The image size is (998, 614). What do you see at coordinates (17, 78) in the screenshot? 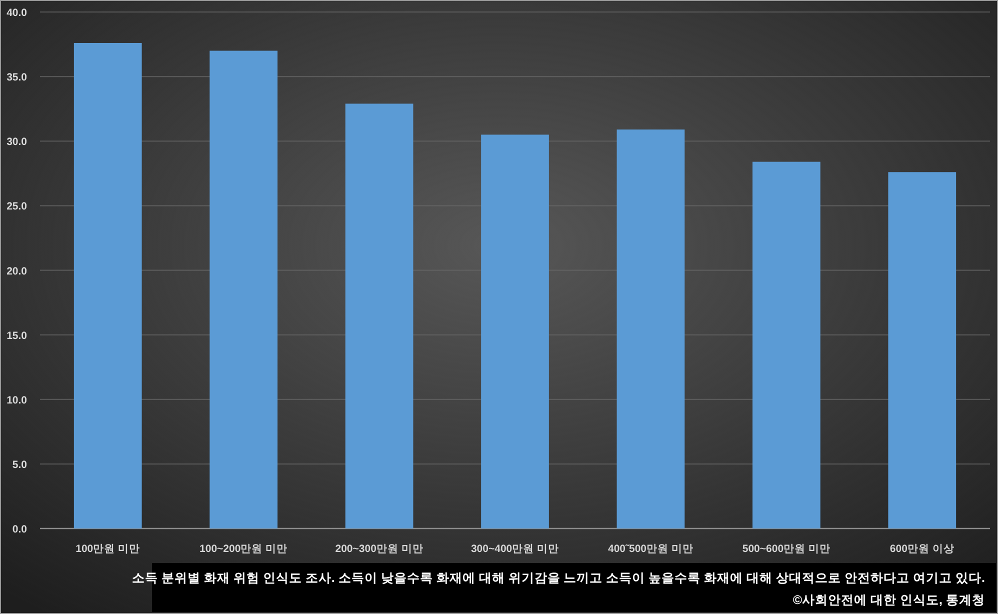
I see `y-tick-label: 35.0` at bounding box center [17, 78].